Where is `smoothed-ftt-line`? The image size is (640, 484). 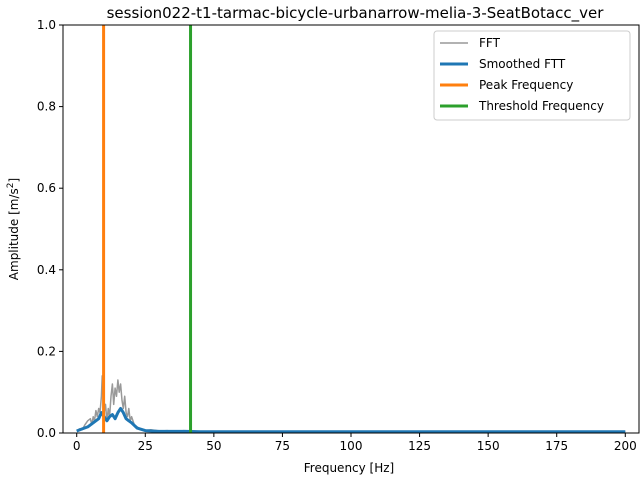 smoothed-ftt-line is located at coordinates (351, 420).